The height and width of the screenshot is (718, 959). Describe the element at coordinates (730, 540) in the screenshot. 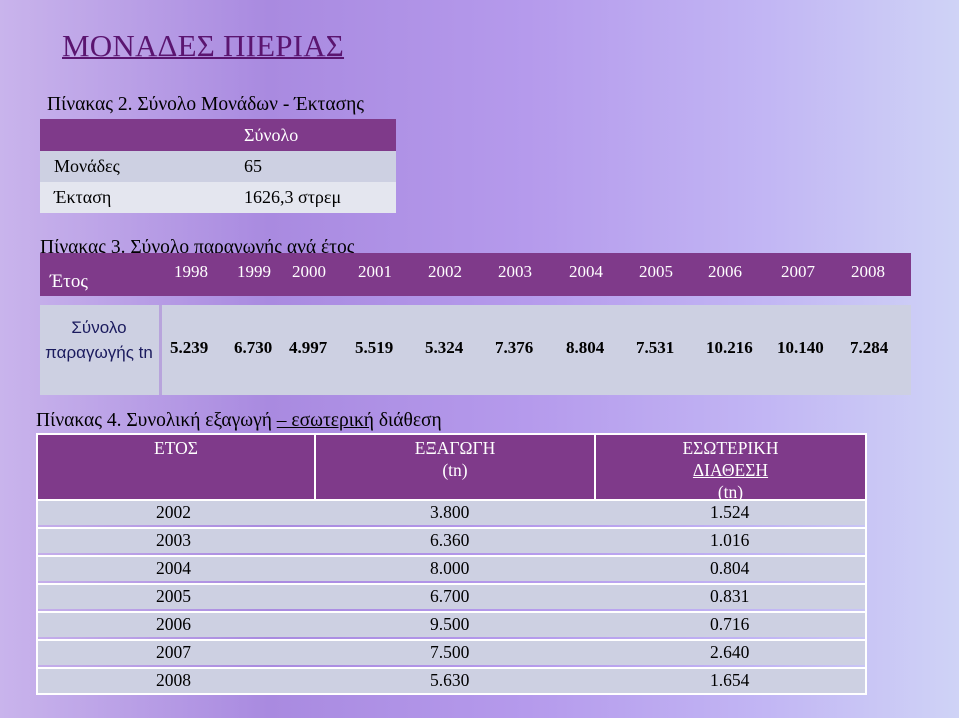

I see `table4-domestic: 1.016` at that location.